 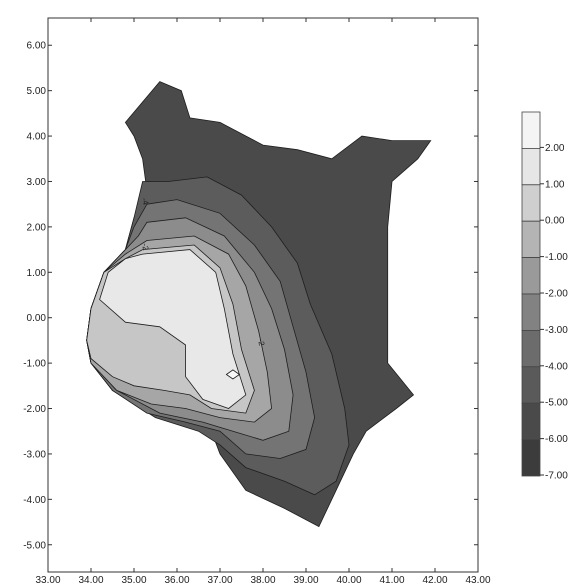 What do you see at coordinates (34, 364) in the screenshot?
I see `y-tick-label: -1.00` at bounding box center [34, 364].